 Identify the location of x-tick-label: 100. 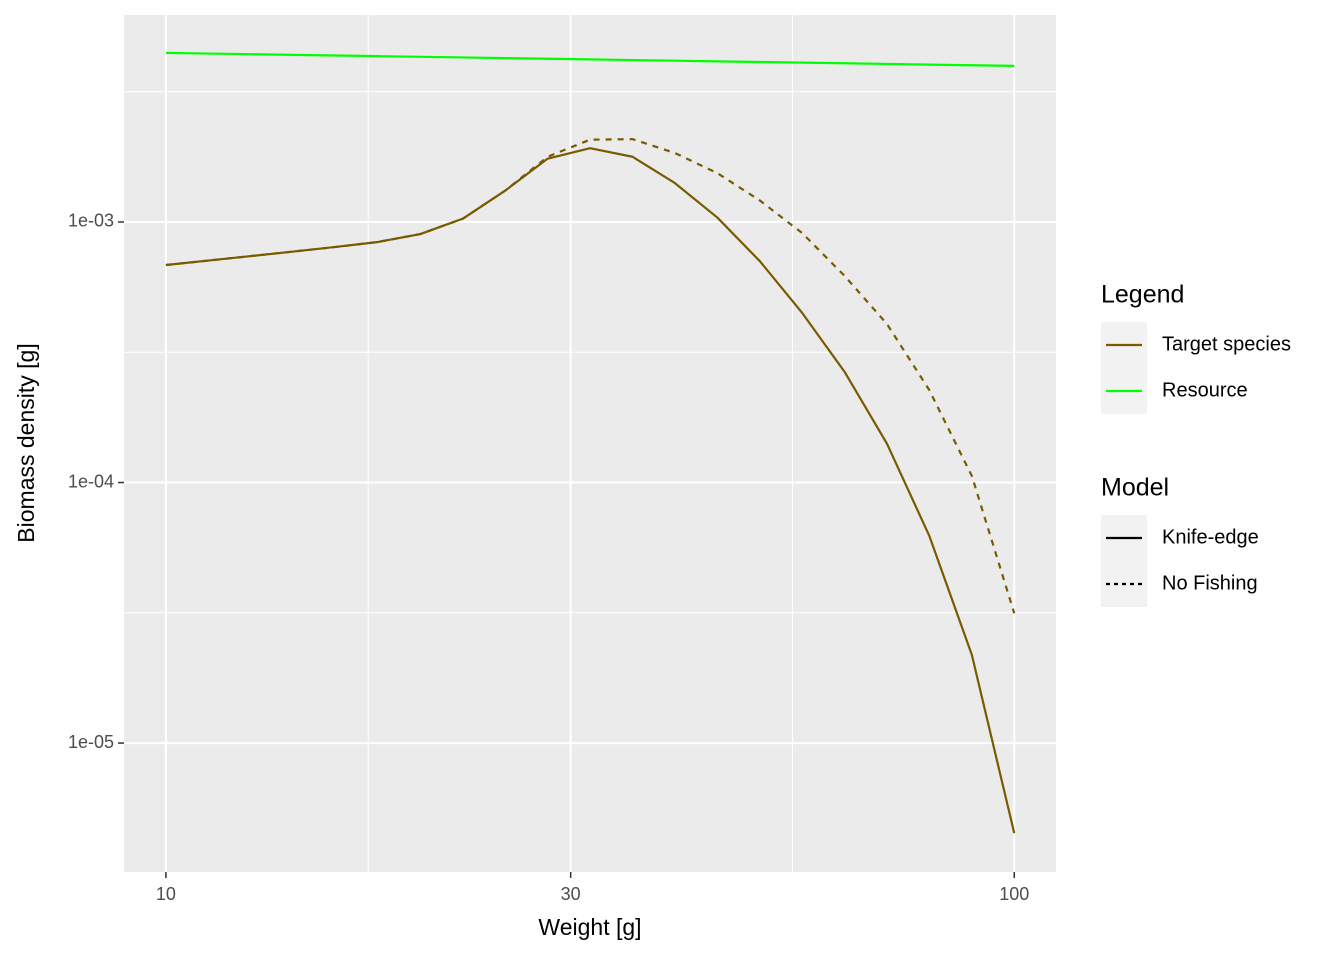
(1014, 894).